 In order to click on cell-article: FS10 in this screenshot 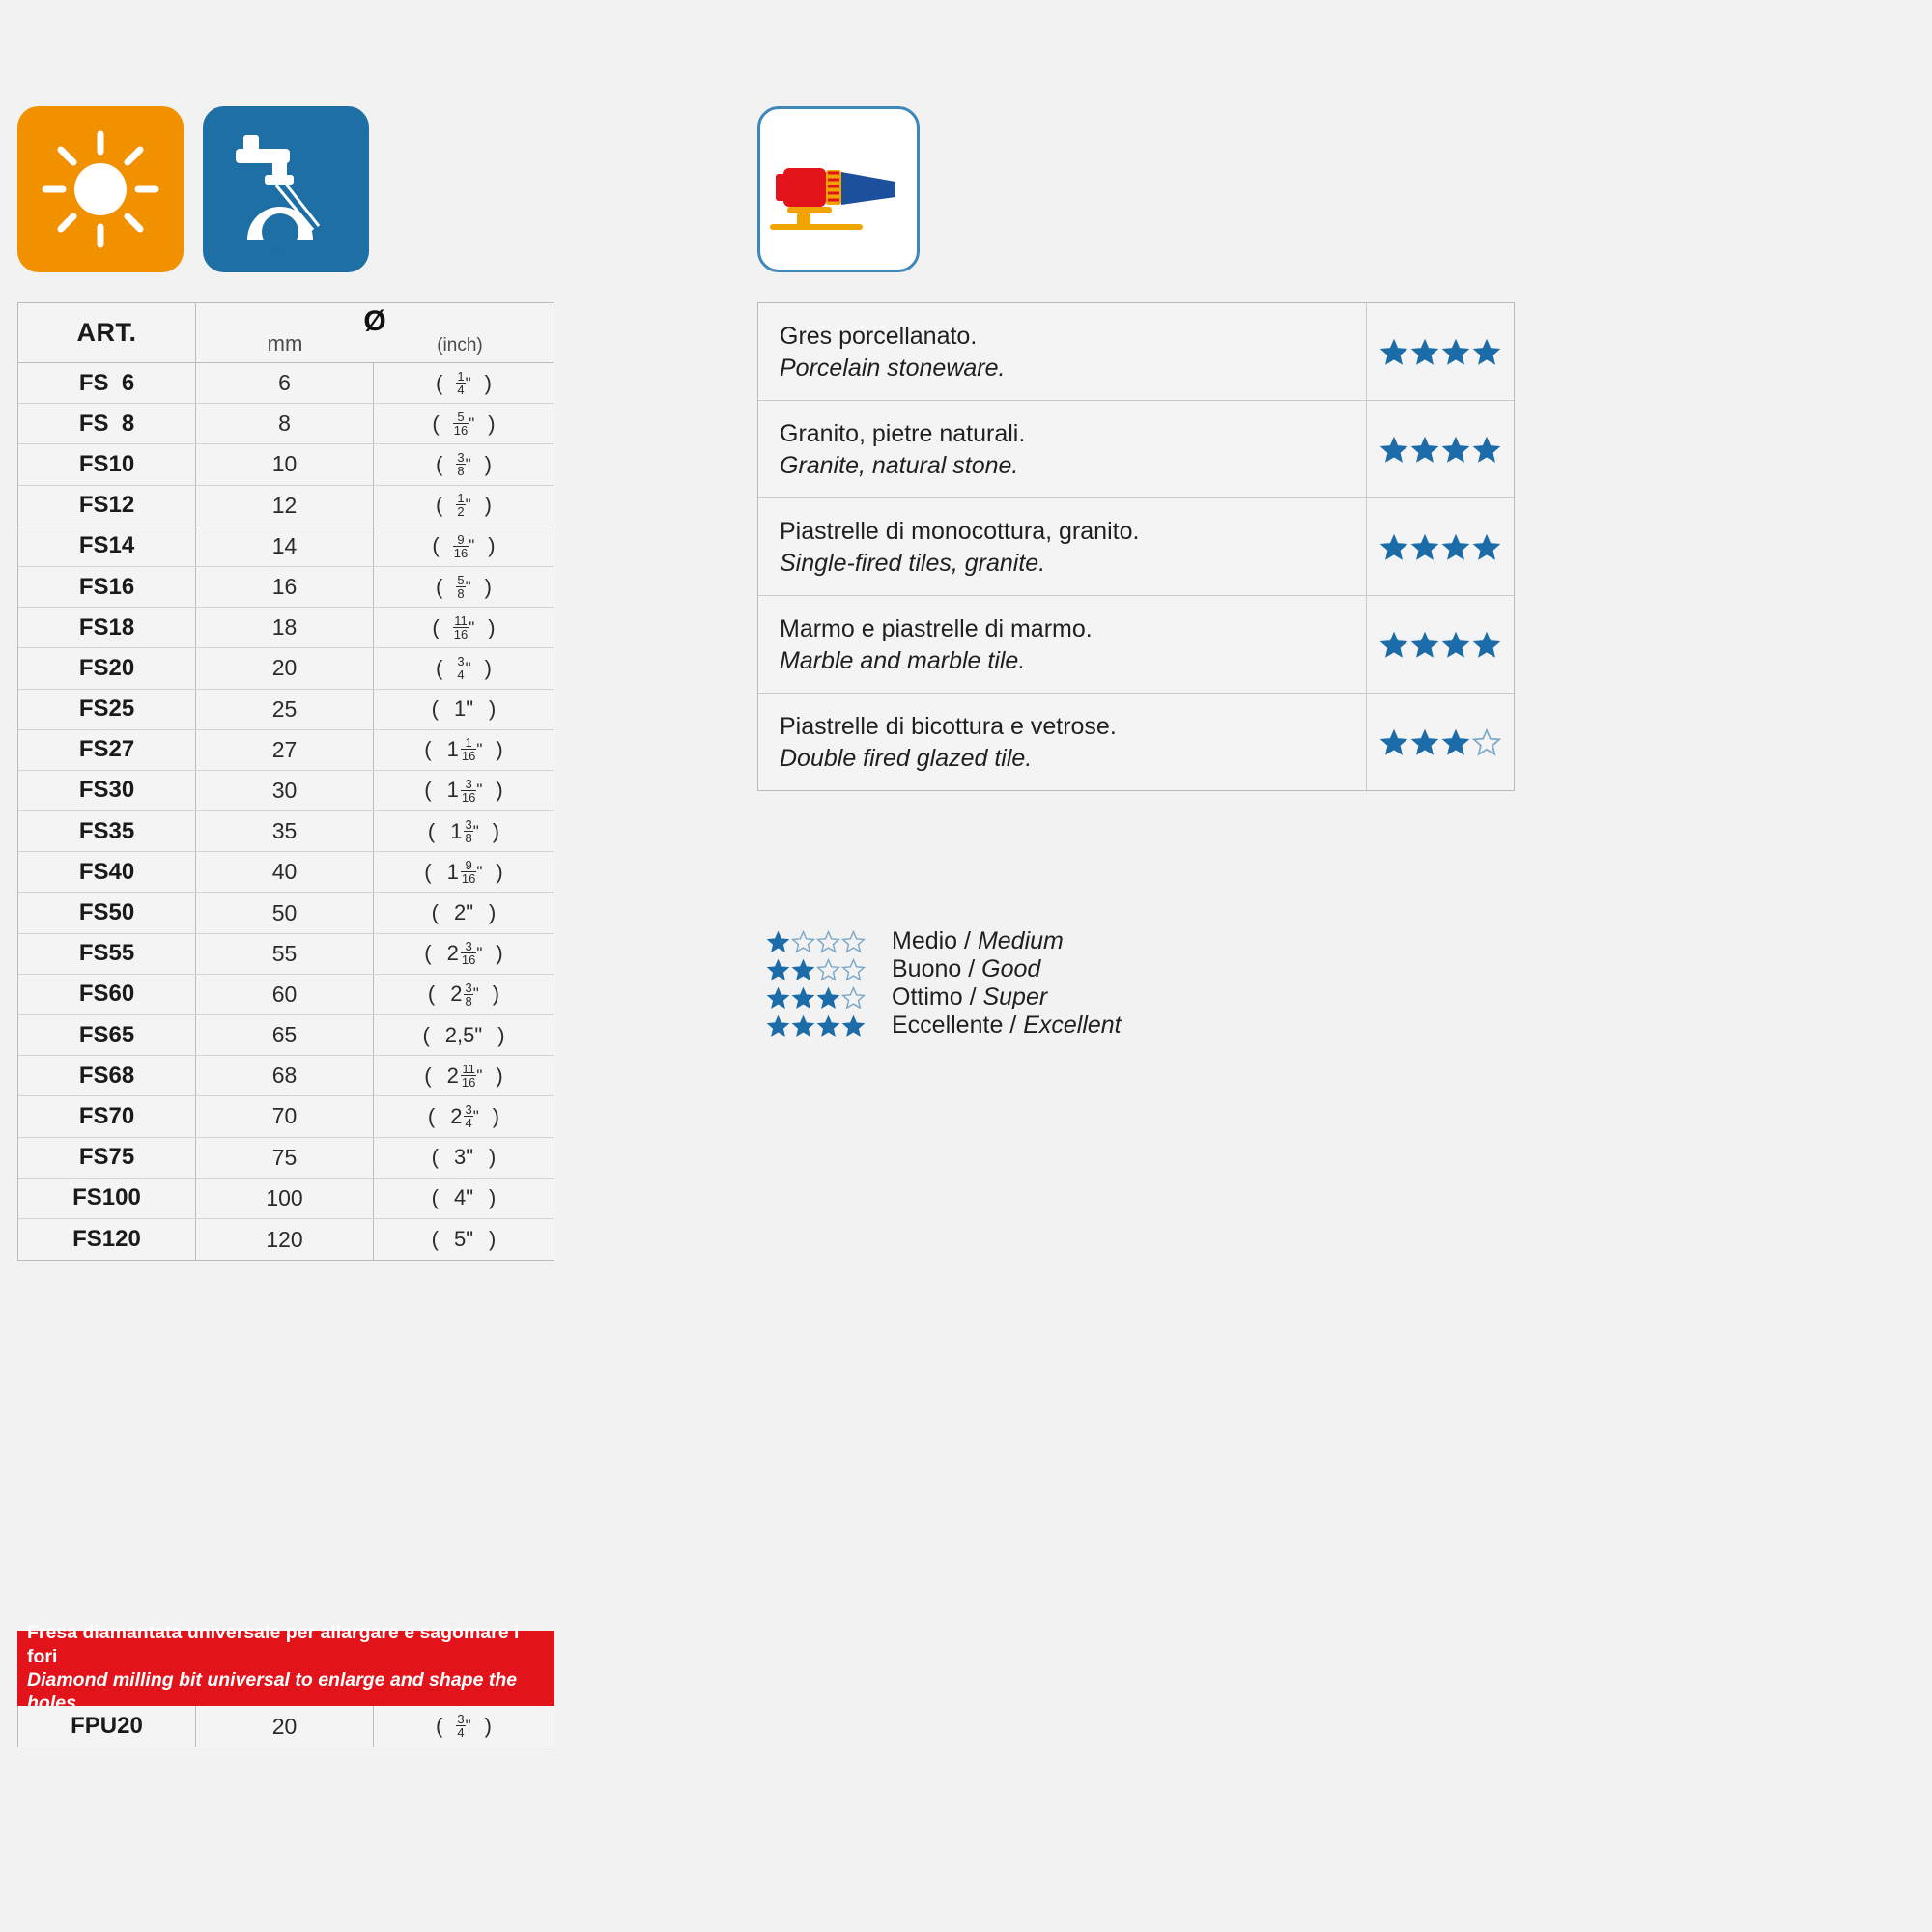, I will do `click(107, 464)`.